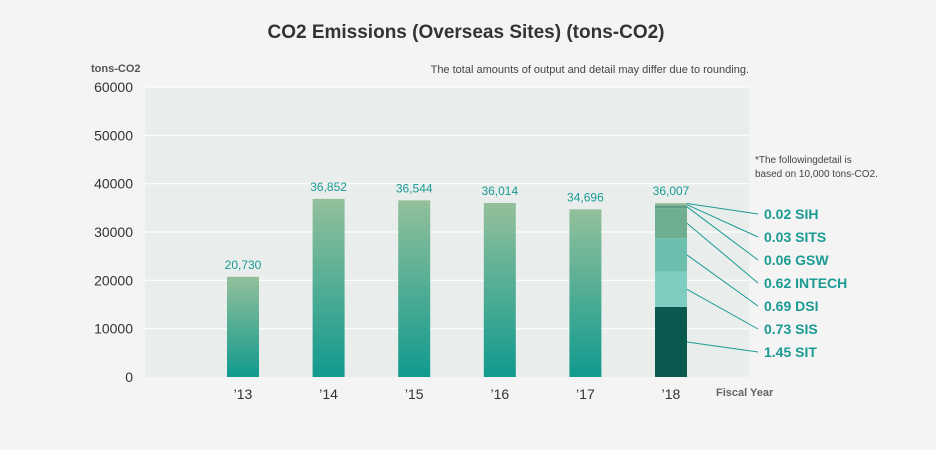 The width and height of the screenshot is (936, 450). I want to click on x-axis-label: Fiscal Year, so click(745, 393).